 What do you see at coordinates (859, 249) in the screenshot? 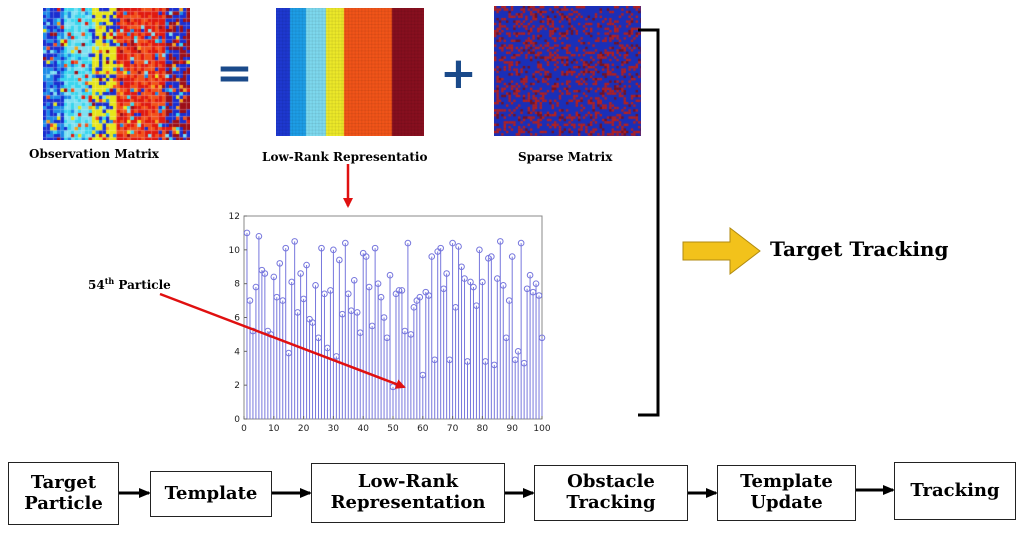
I see `target-tracking-label: Target Tracking` at bounding box center [859, 249].